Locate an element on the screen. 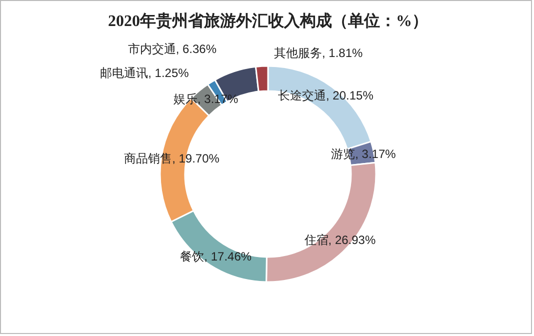 Image resolution: width=534 pixels, height=336 pixels. slice-label: 市内交通, 6.36% is located at coordinates (172, 49).